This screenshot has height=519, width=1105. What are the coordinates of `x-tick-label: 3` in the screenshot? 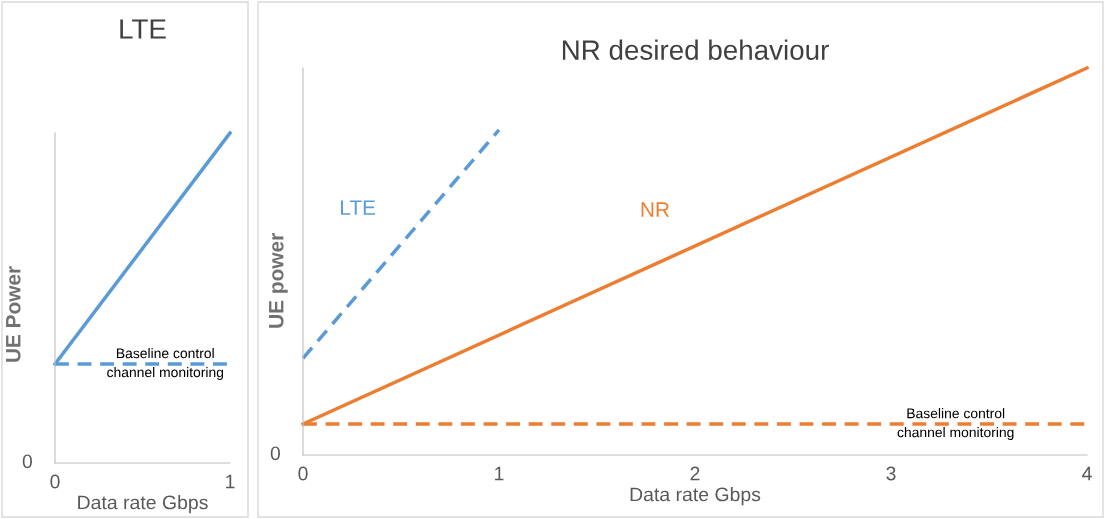 It's located at (891, 473).